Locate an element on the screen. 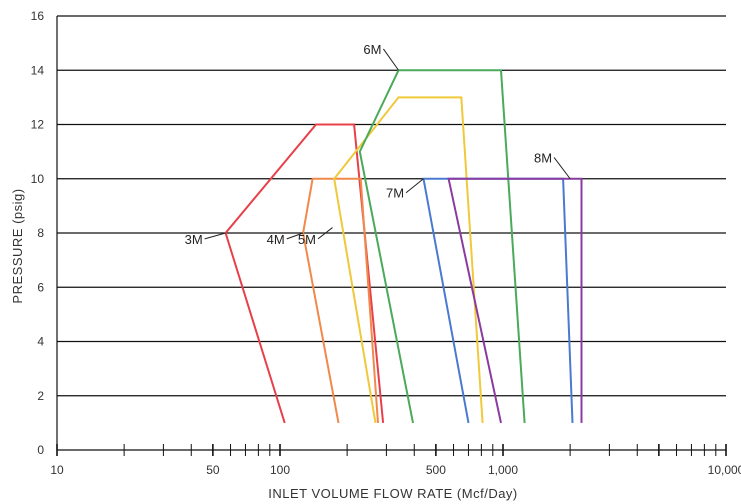  series-label-4m: 4M is located at coordinates (276, 239).